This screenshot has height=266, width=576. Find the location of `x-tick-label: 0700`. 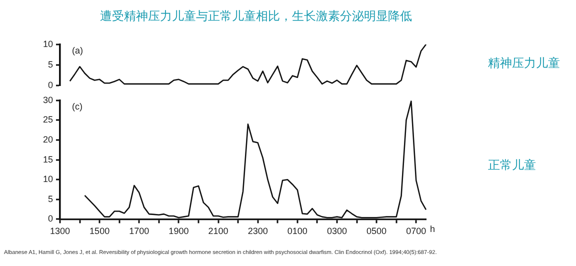

x-tick-label: 0700 is located at coordinates (416, 231).